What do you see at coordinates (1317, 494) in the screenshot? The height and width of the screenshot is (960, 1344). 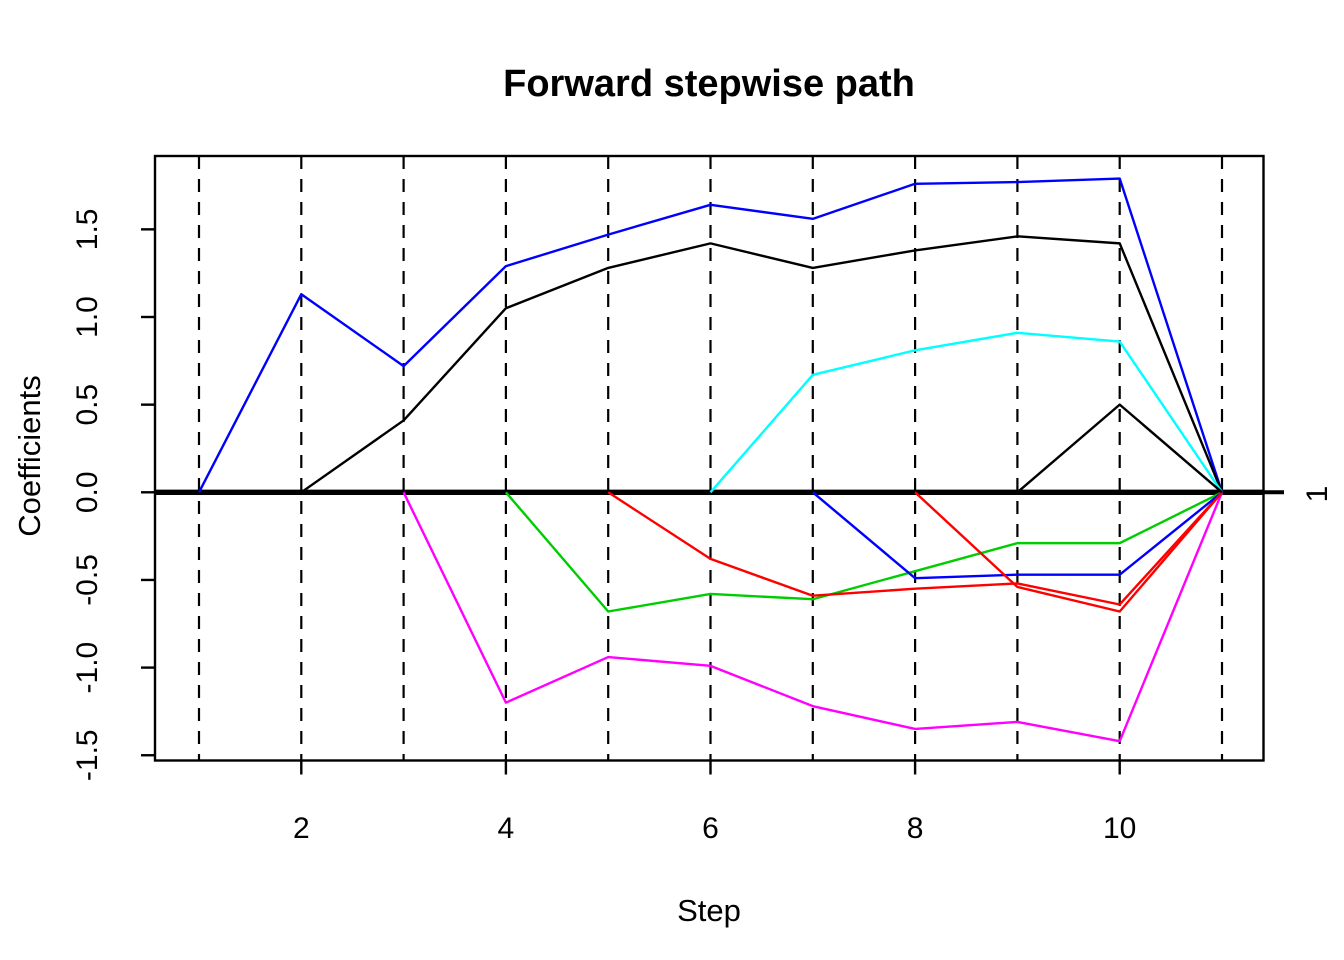 I see `right-axis-label: 1` at bounding box center [1317, 494].